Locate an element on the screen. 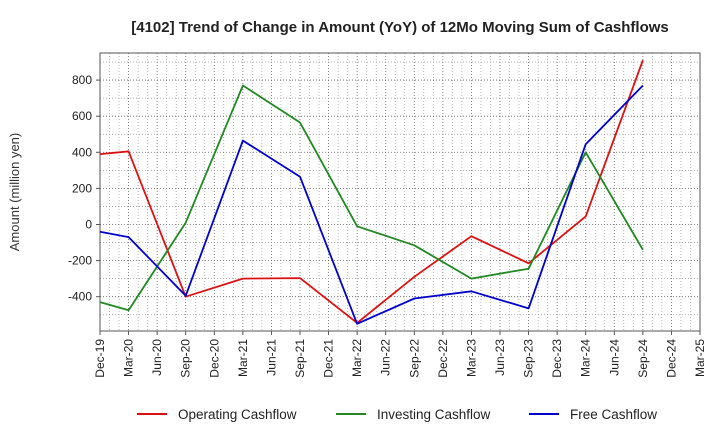 The width and height of the screenshot is (720, 440). y-tick-label: 200 is located at coordinates (82, 188).